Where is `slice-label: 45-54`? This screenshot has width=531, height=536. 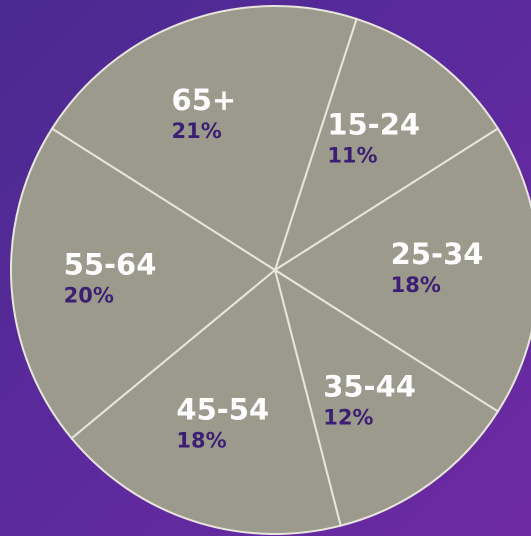
slice-label: 45-54 is located at coordinates (222, 410).